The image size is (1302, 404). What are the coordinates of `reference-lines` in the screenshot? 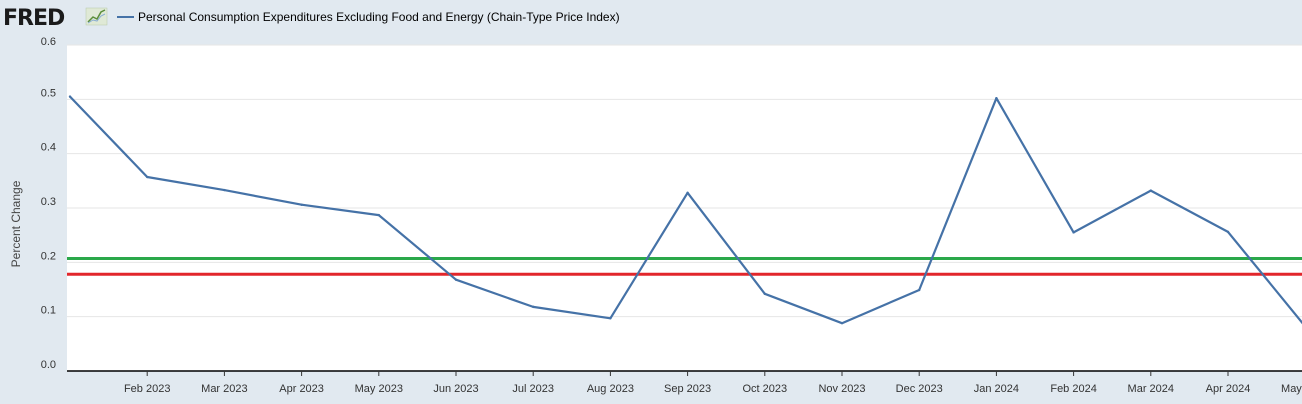 It's located at (684, 266).